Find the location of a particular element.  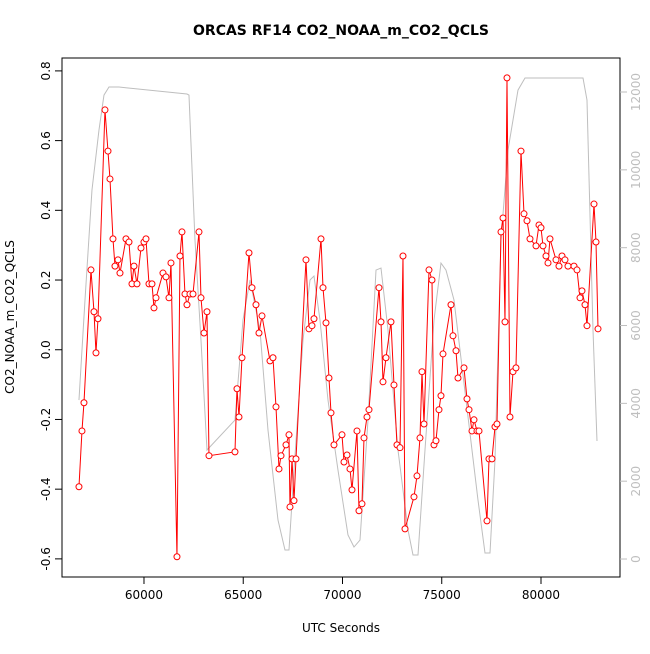

y2-tick-label: 4000 is located at coordinates (636, 403).